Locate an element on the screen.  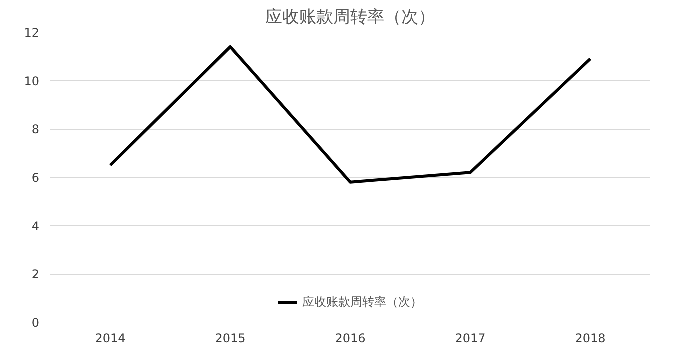
x-tick-label: 2015 is located at coordinates (230, 339).